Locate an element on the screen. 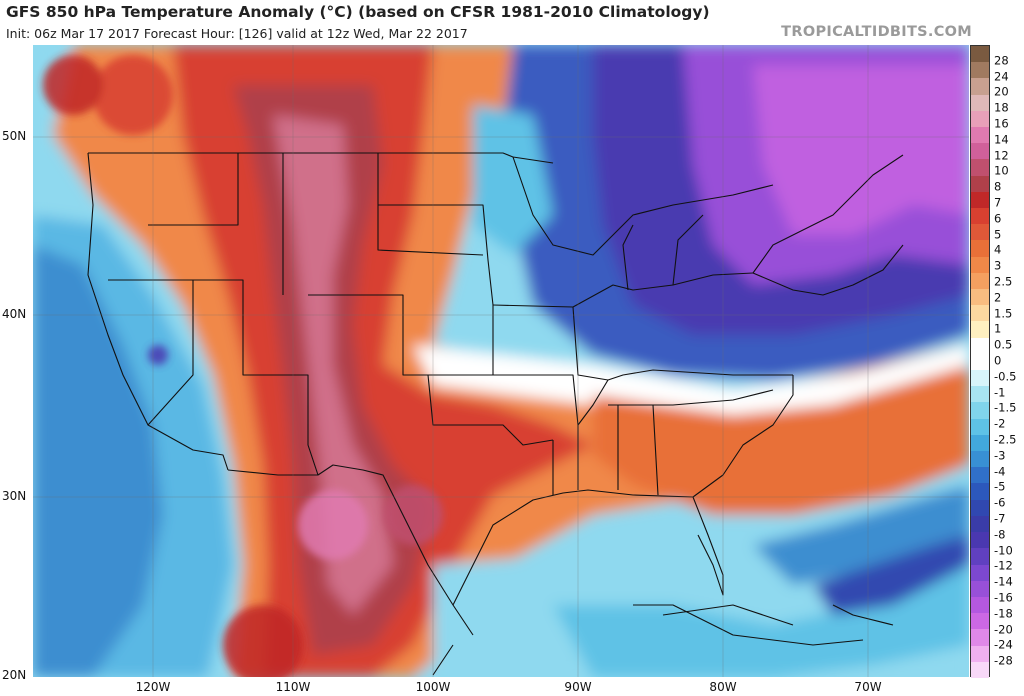 This screenshot has height=696, width=1024. color-scale-label: -3 is located at coordinates (1000, 455).